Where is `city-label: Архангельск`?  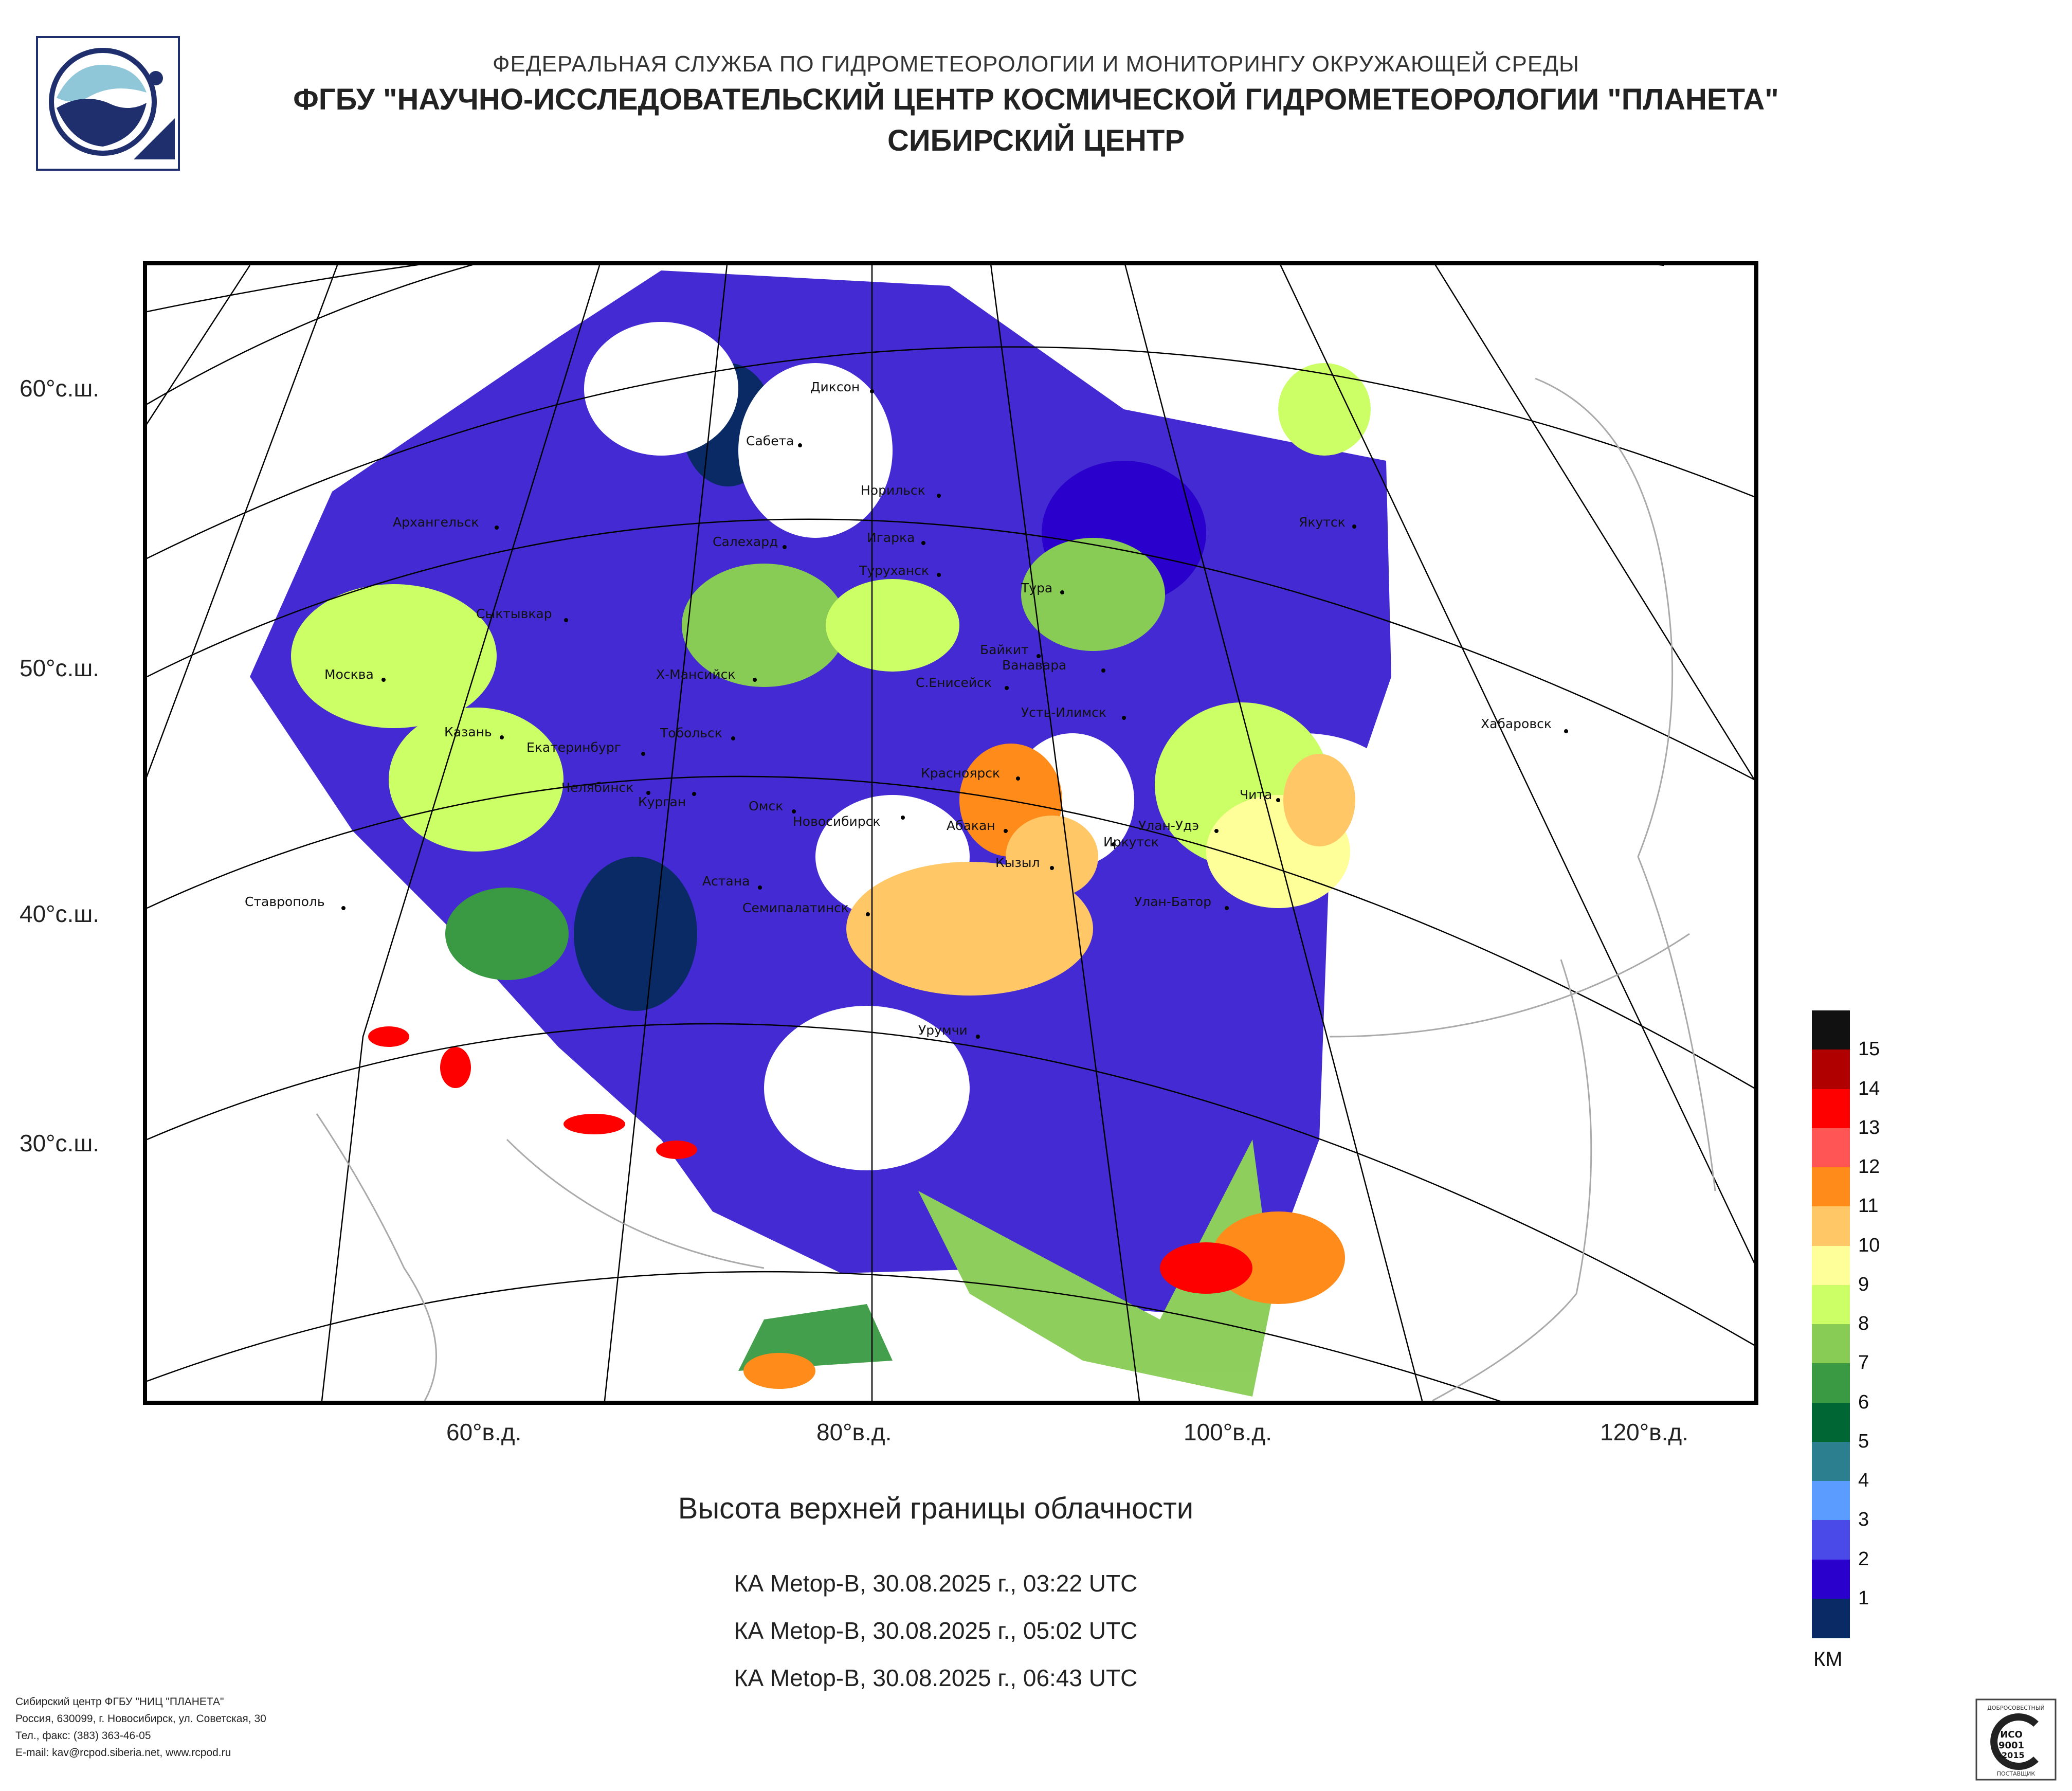 city-label: Архангельск is located at coordinates (436, 522).